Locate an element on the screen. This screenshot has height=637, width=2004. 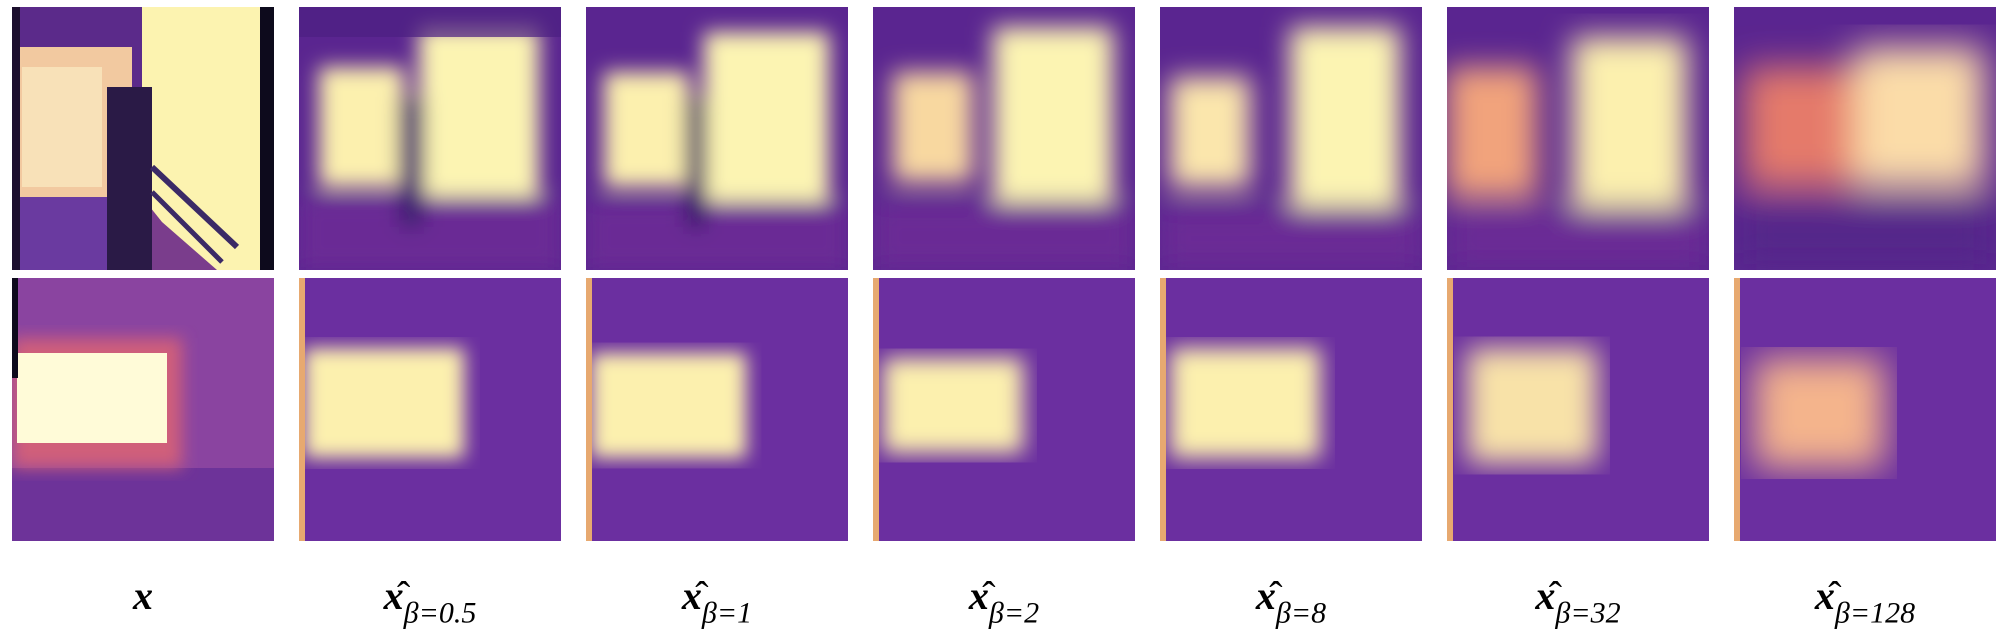
label-xhat-beta-2: x̂β=2 is located at coordinates (1004, 601).